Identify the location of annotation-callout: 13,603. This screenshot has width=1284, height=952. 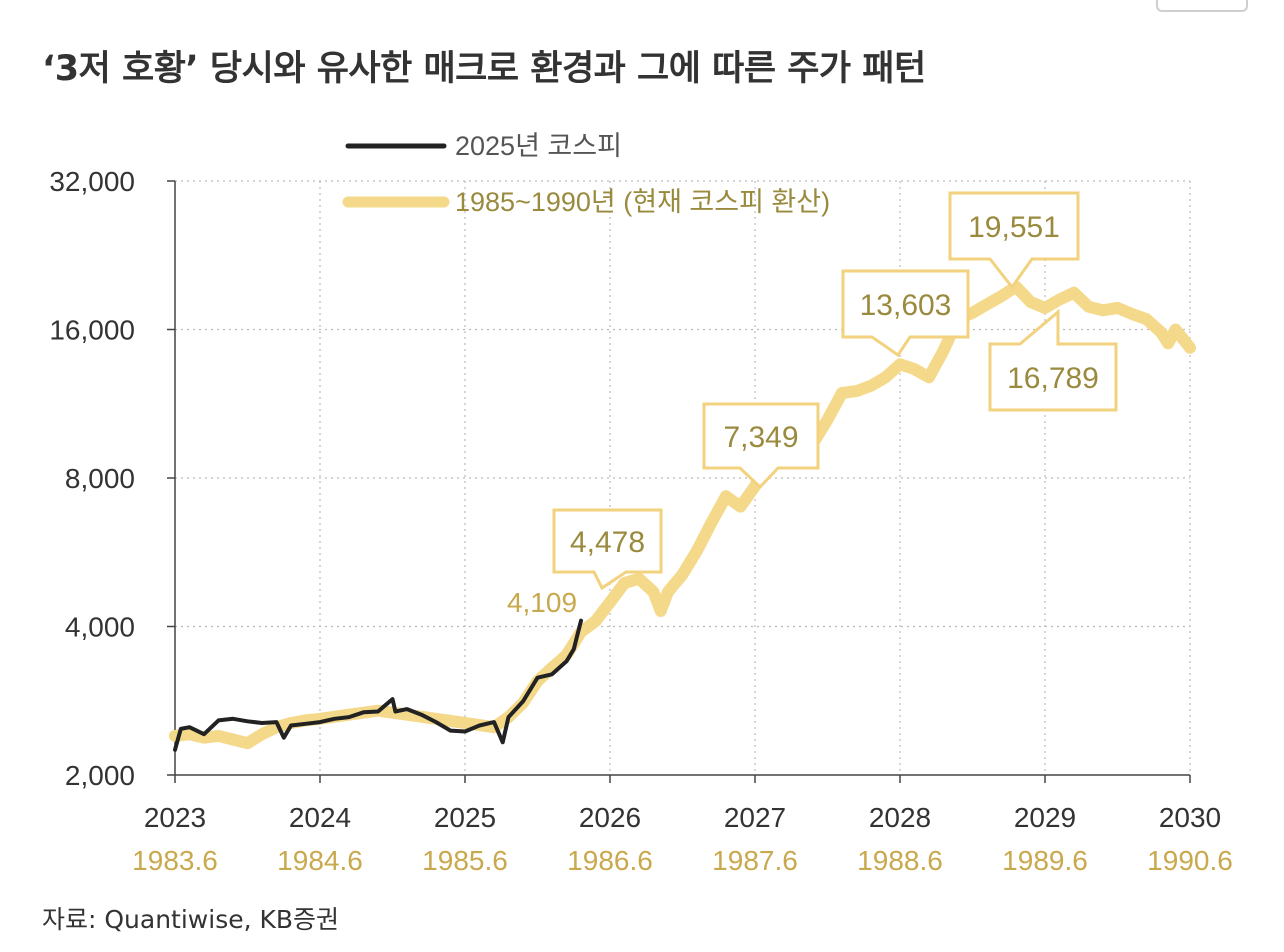
(905, 313).